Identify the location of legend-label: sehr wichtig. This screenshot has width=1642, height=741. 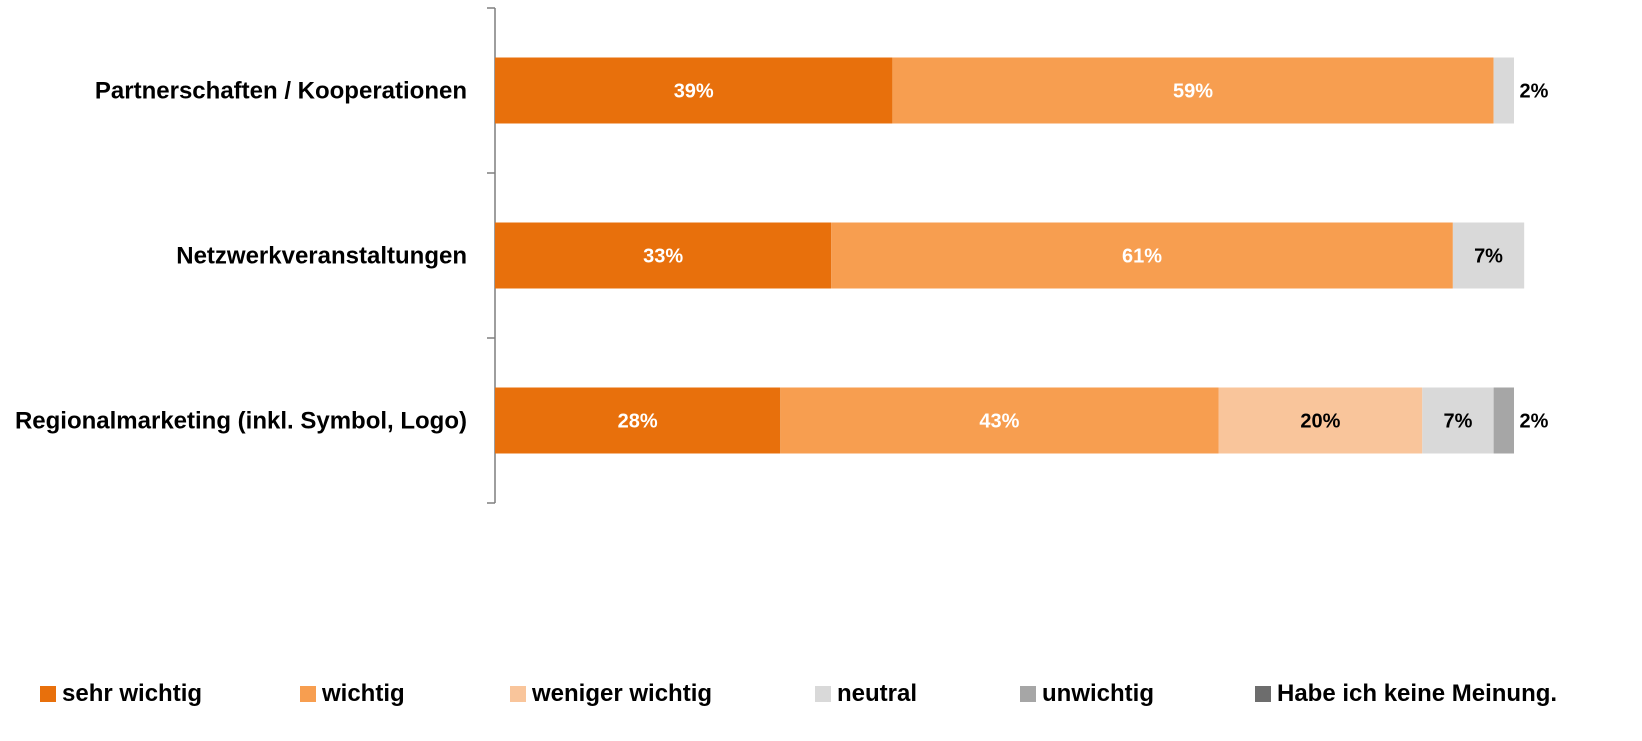
(132, 693).